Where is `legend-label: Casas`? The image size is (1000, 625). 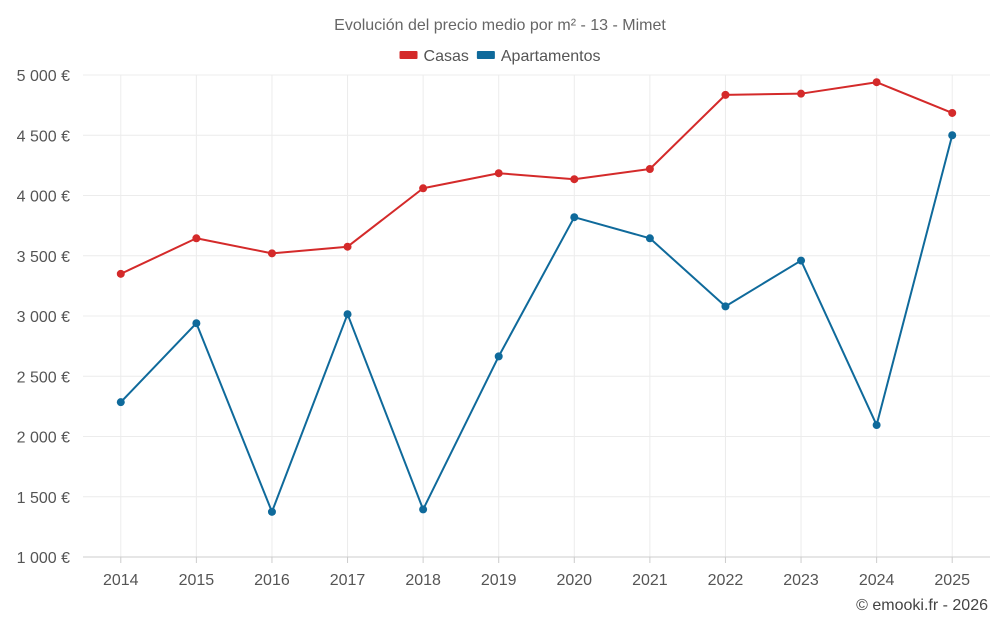 legend-label: Casas is located at coordinates (446, 56).